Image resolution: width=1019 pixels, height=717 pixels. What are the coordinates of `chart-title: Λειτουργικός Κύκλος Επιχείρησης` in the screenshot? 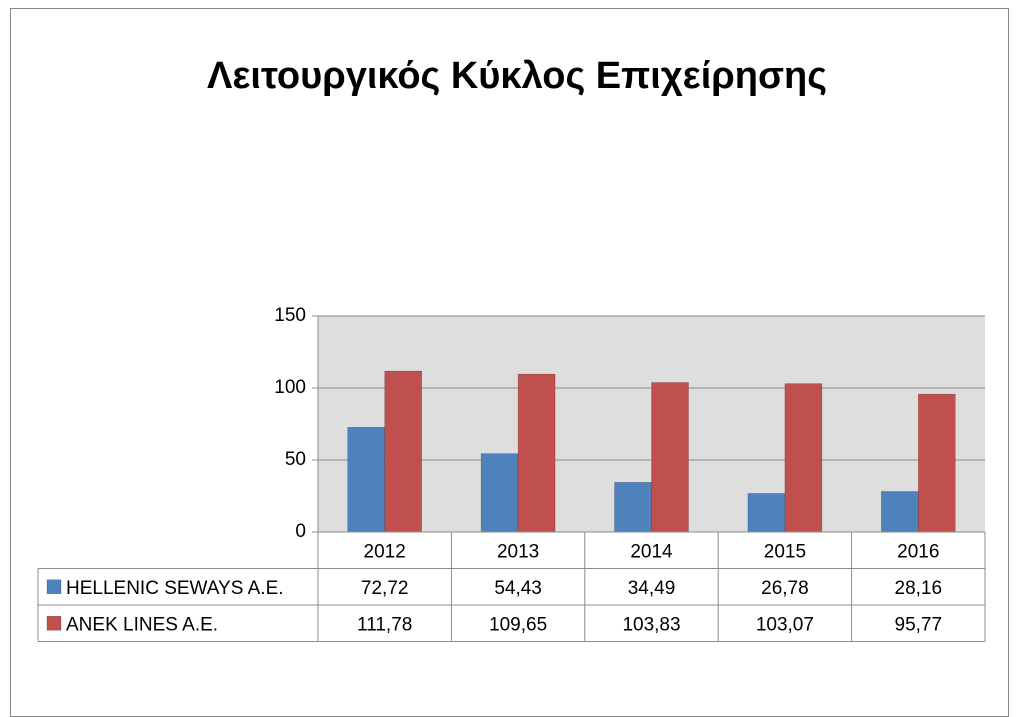 It's located at (517, 76).